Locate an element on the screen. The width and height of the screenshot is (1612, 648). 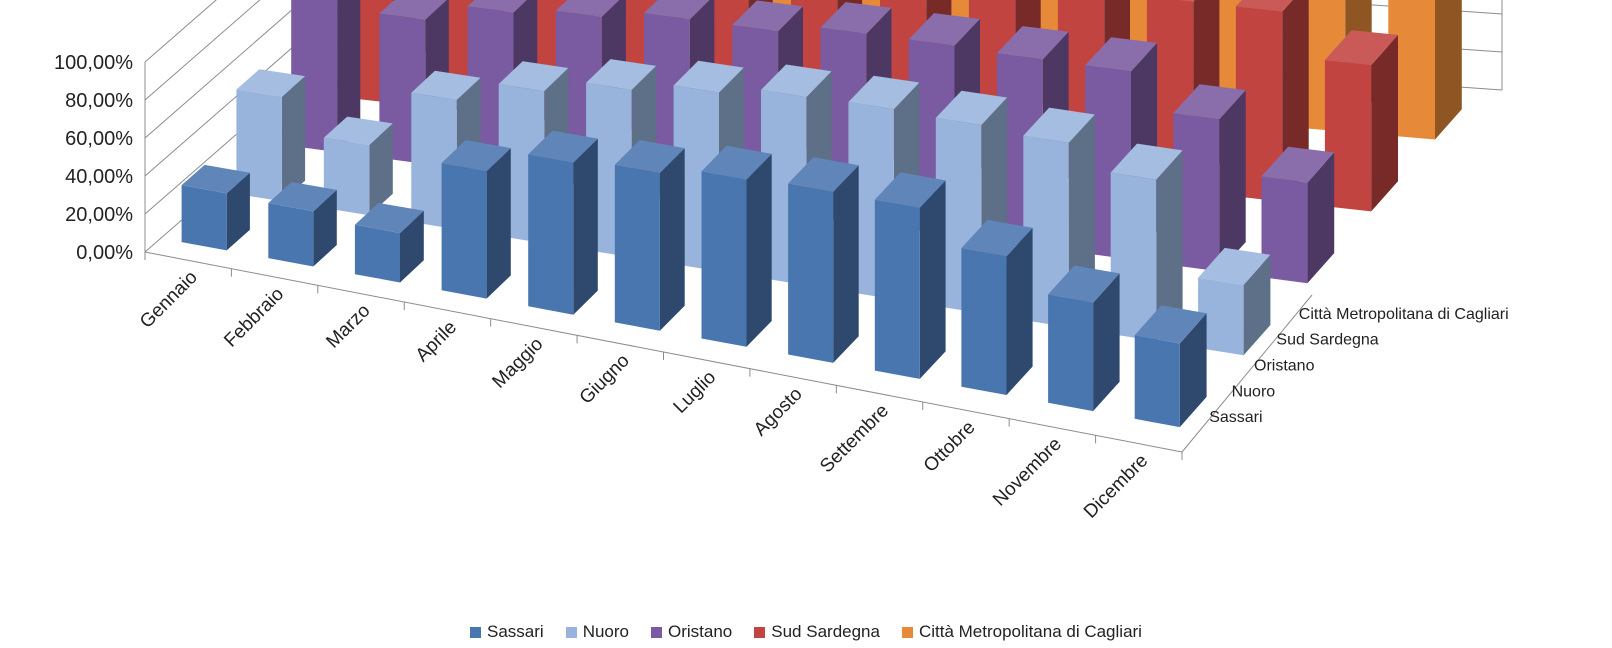
legend-item-nuoro: Nuoro is located at coordinates (597, 632).